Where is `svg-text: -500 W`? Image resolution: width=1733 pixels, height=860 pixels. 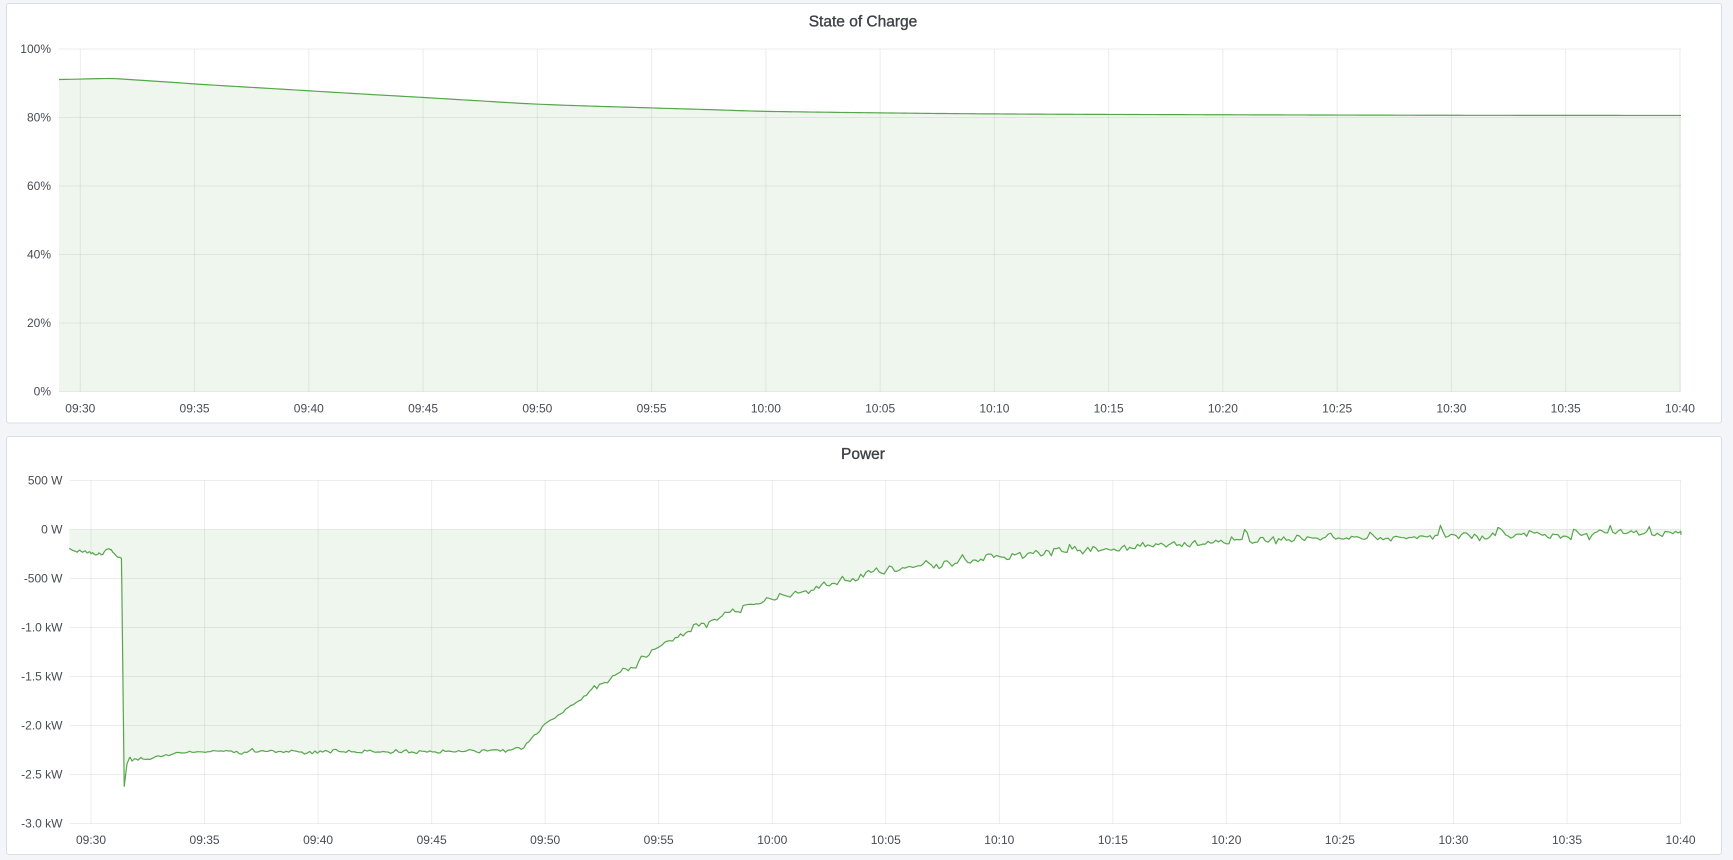 svg-text: -500 W is located at coordinates (43, 579).